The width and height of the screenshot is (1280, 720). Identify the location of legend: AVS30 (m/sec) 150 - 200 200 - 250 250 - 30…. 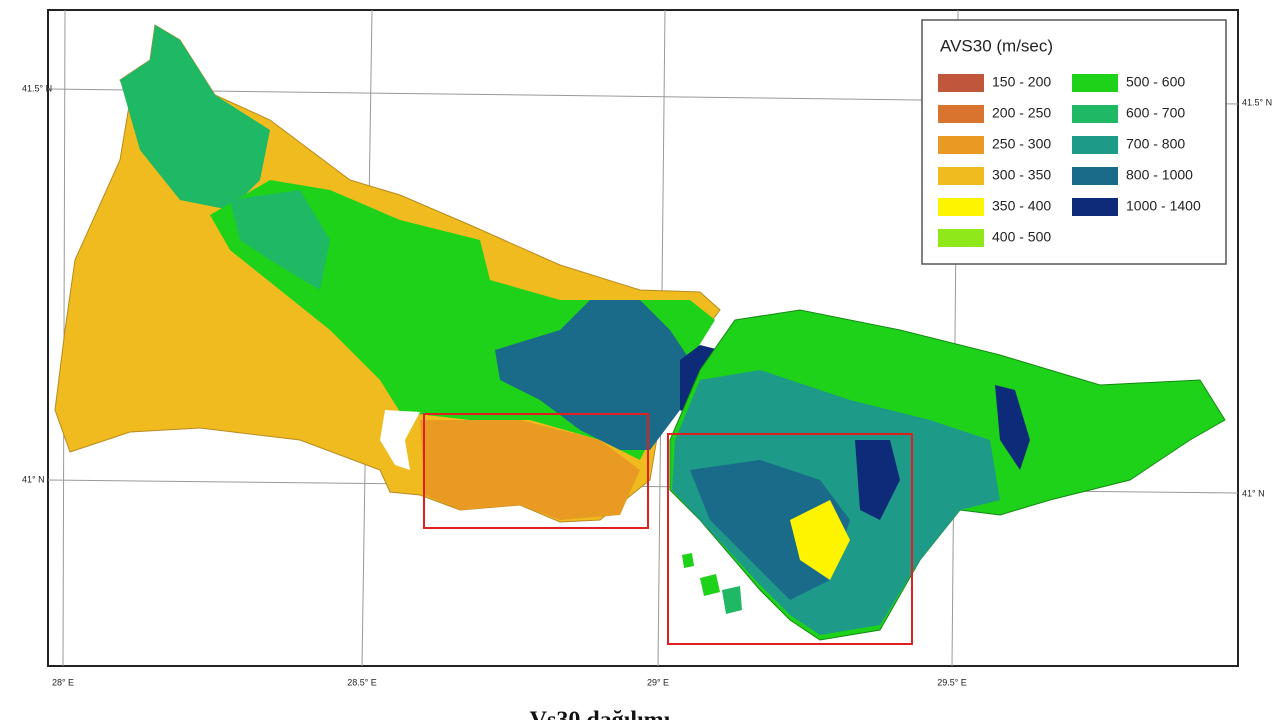
(1074, 142).